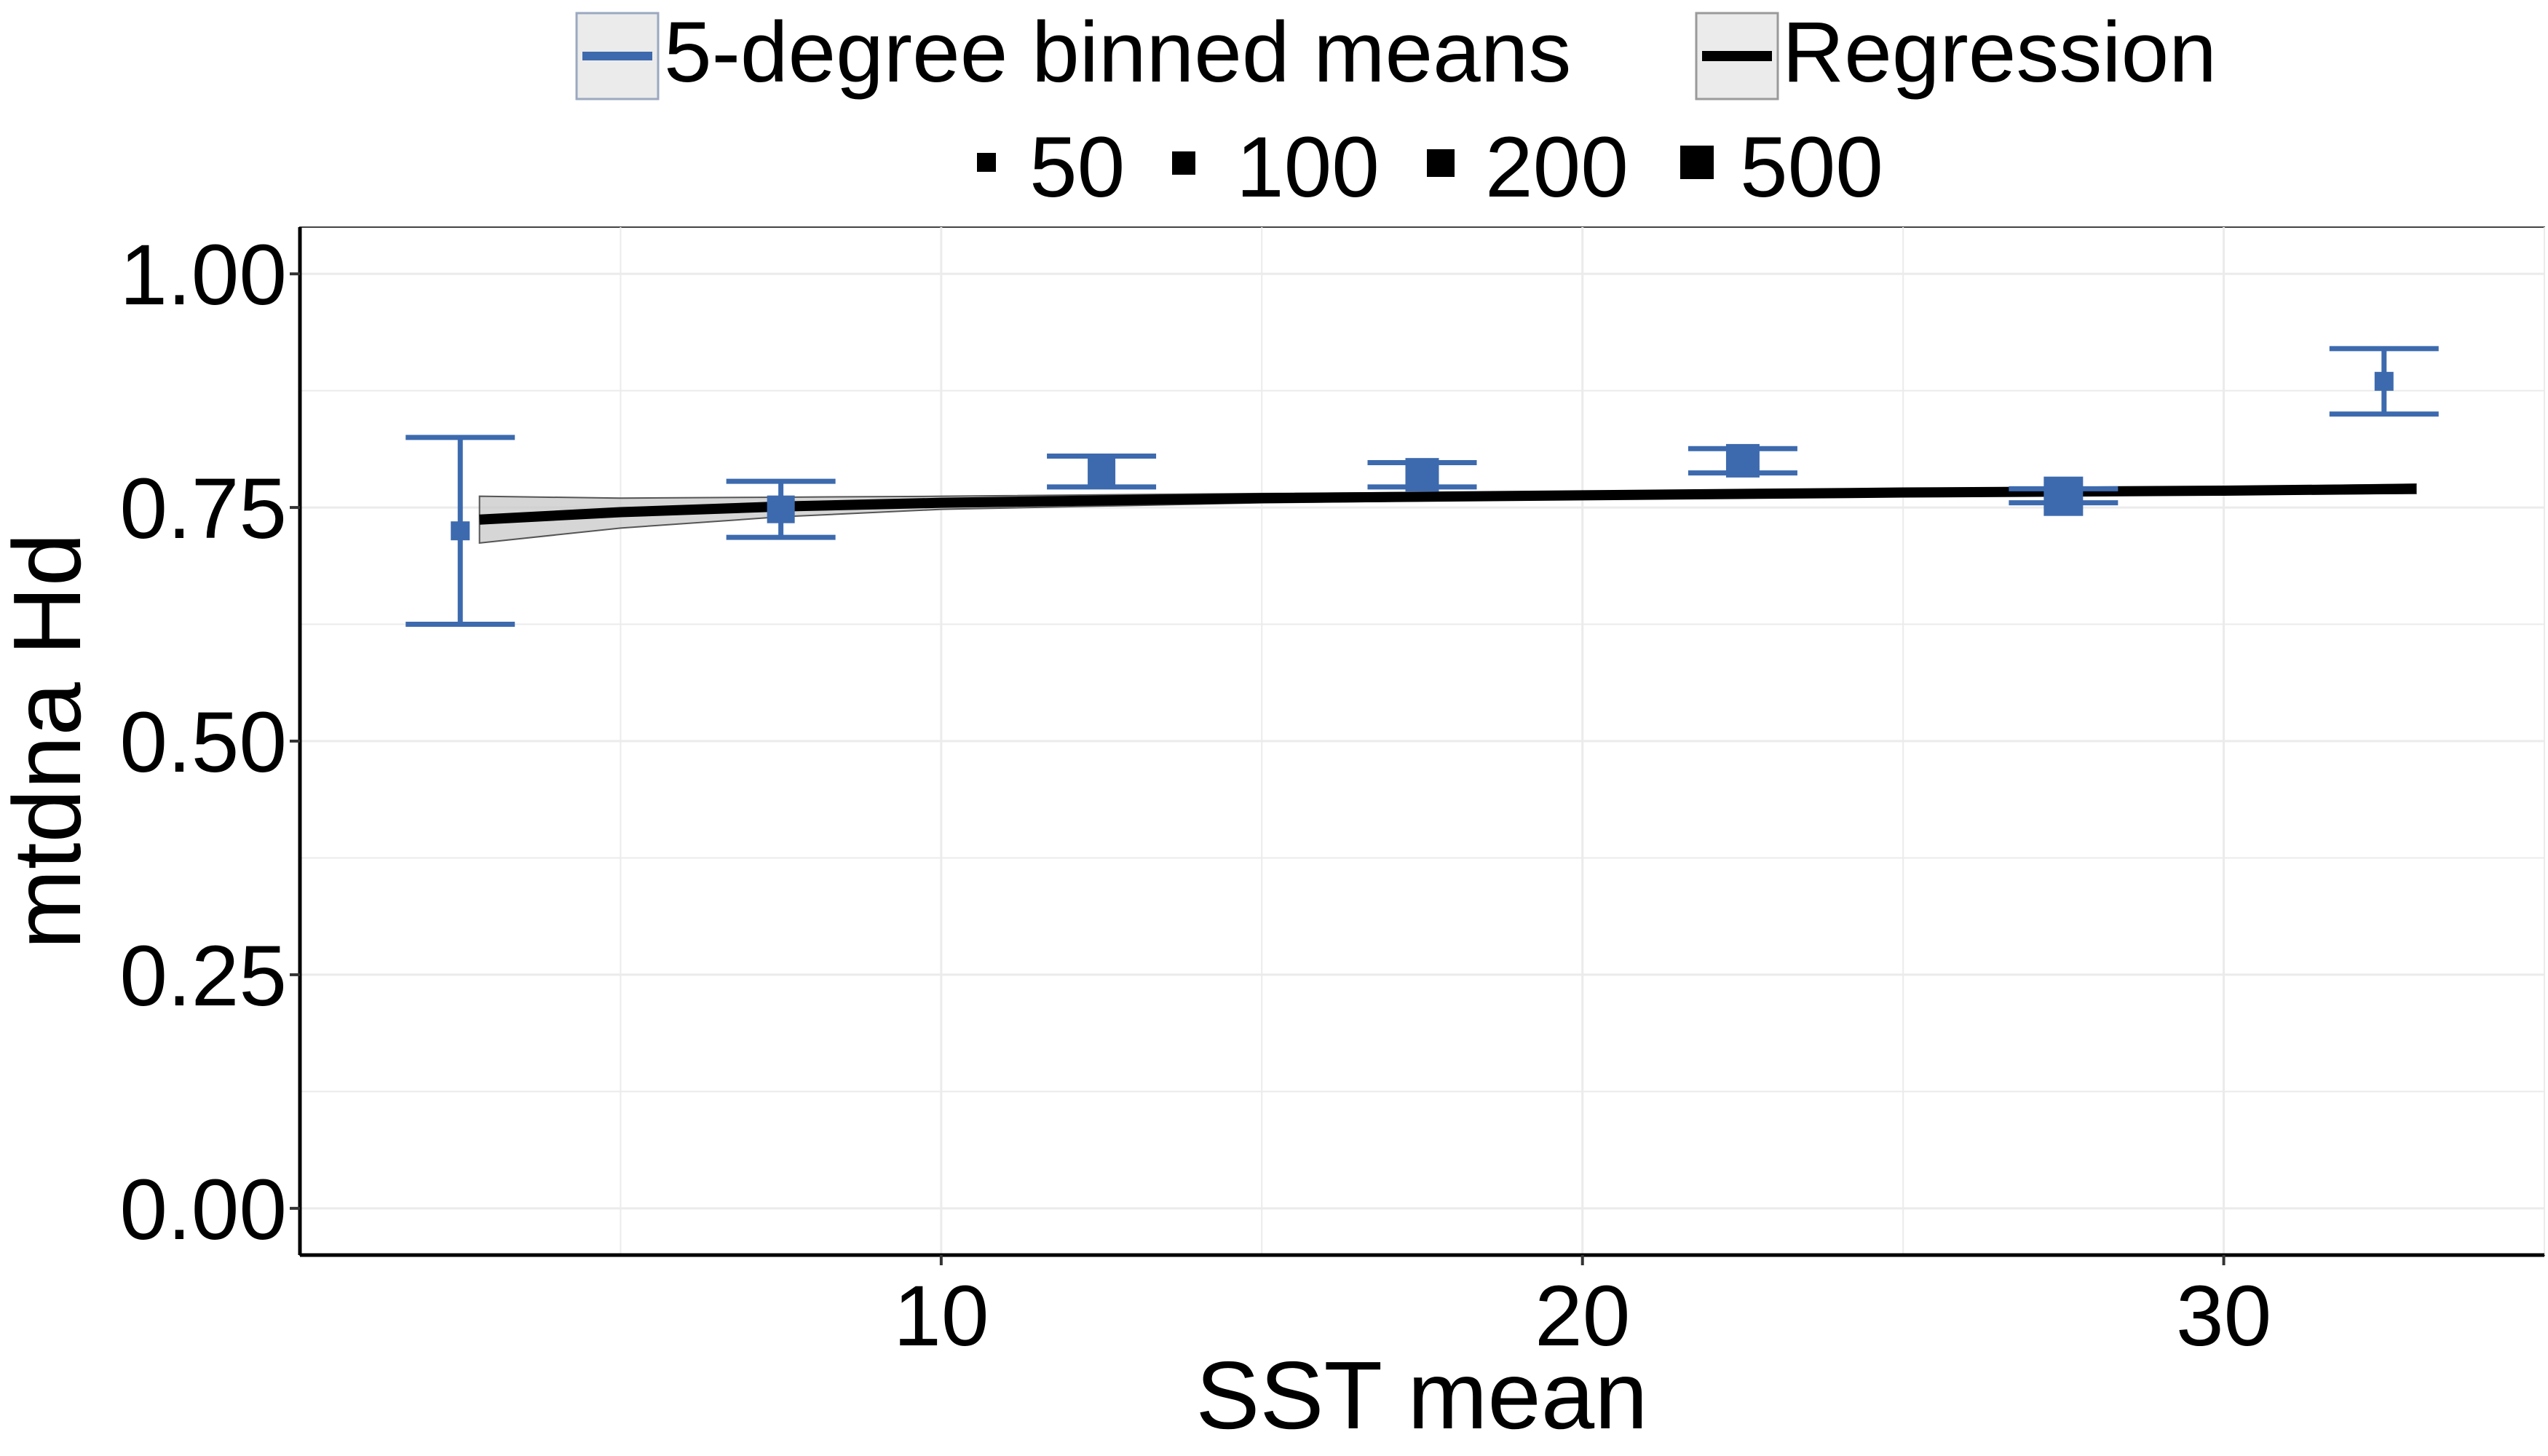 This screenshot has width=2548, height=1456. I want to click on x-axis-ticks: 10 20 30, so click(1582, 1309).